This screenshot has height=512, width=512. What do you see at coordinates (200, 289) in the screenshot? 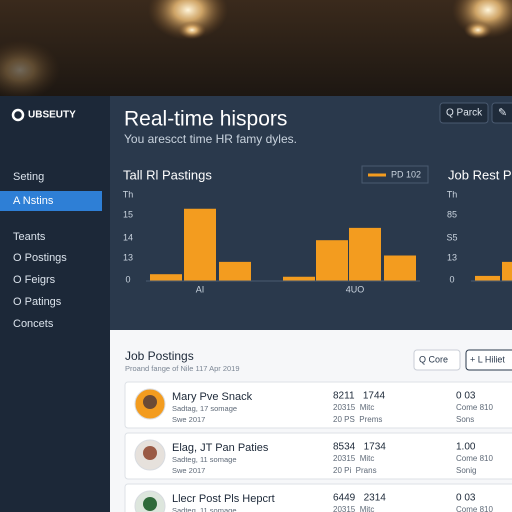
I see `axis-label: AI` at bounding box center [200, 289].